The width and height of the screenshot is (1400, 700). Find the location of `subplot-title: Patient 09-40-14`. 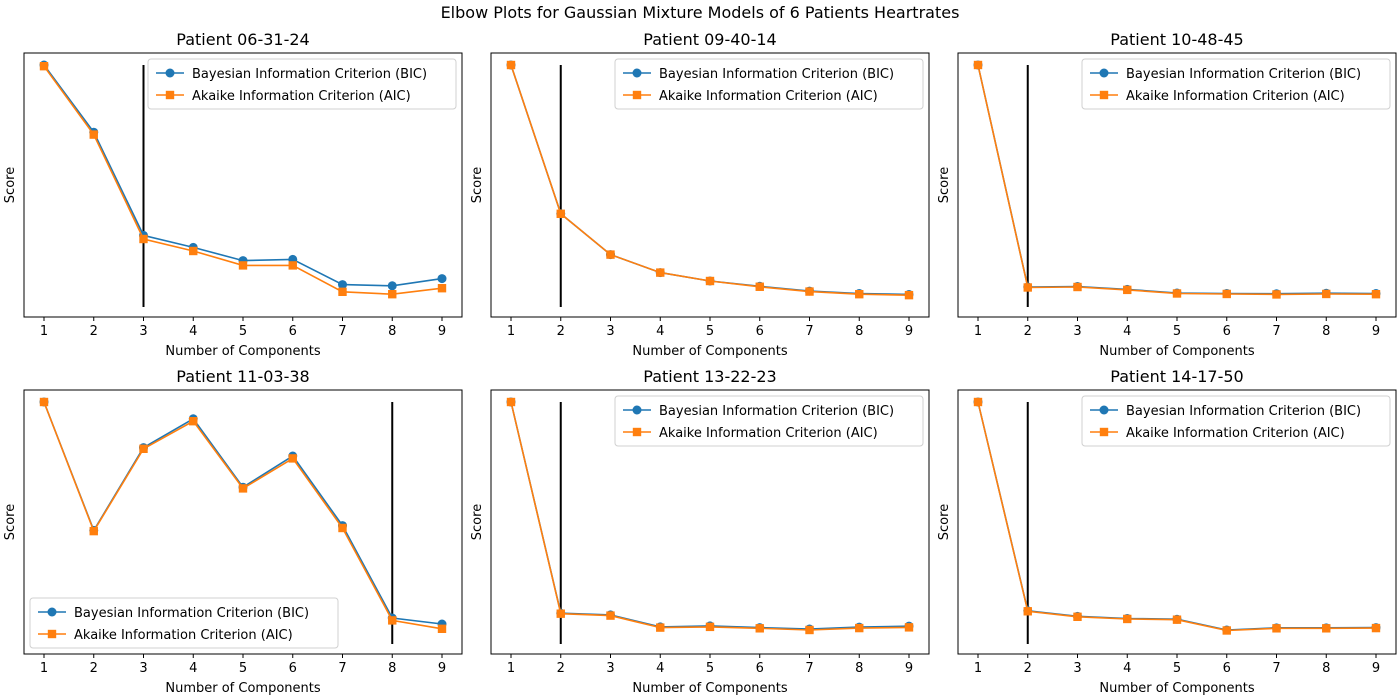

subplot-title: Patient 09-40-14 is located at coordinates (709, 39).